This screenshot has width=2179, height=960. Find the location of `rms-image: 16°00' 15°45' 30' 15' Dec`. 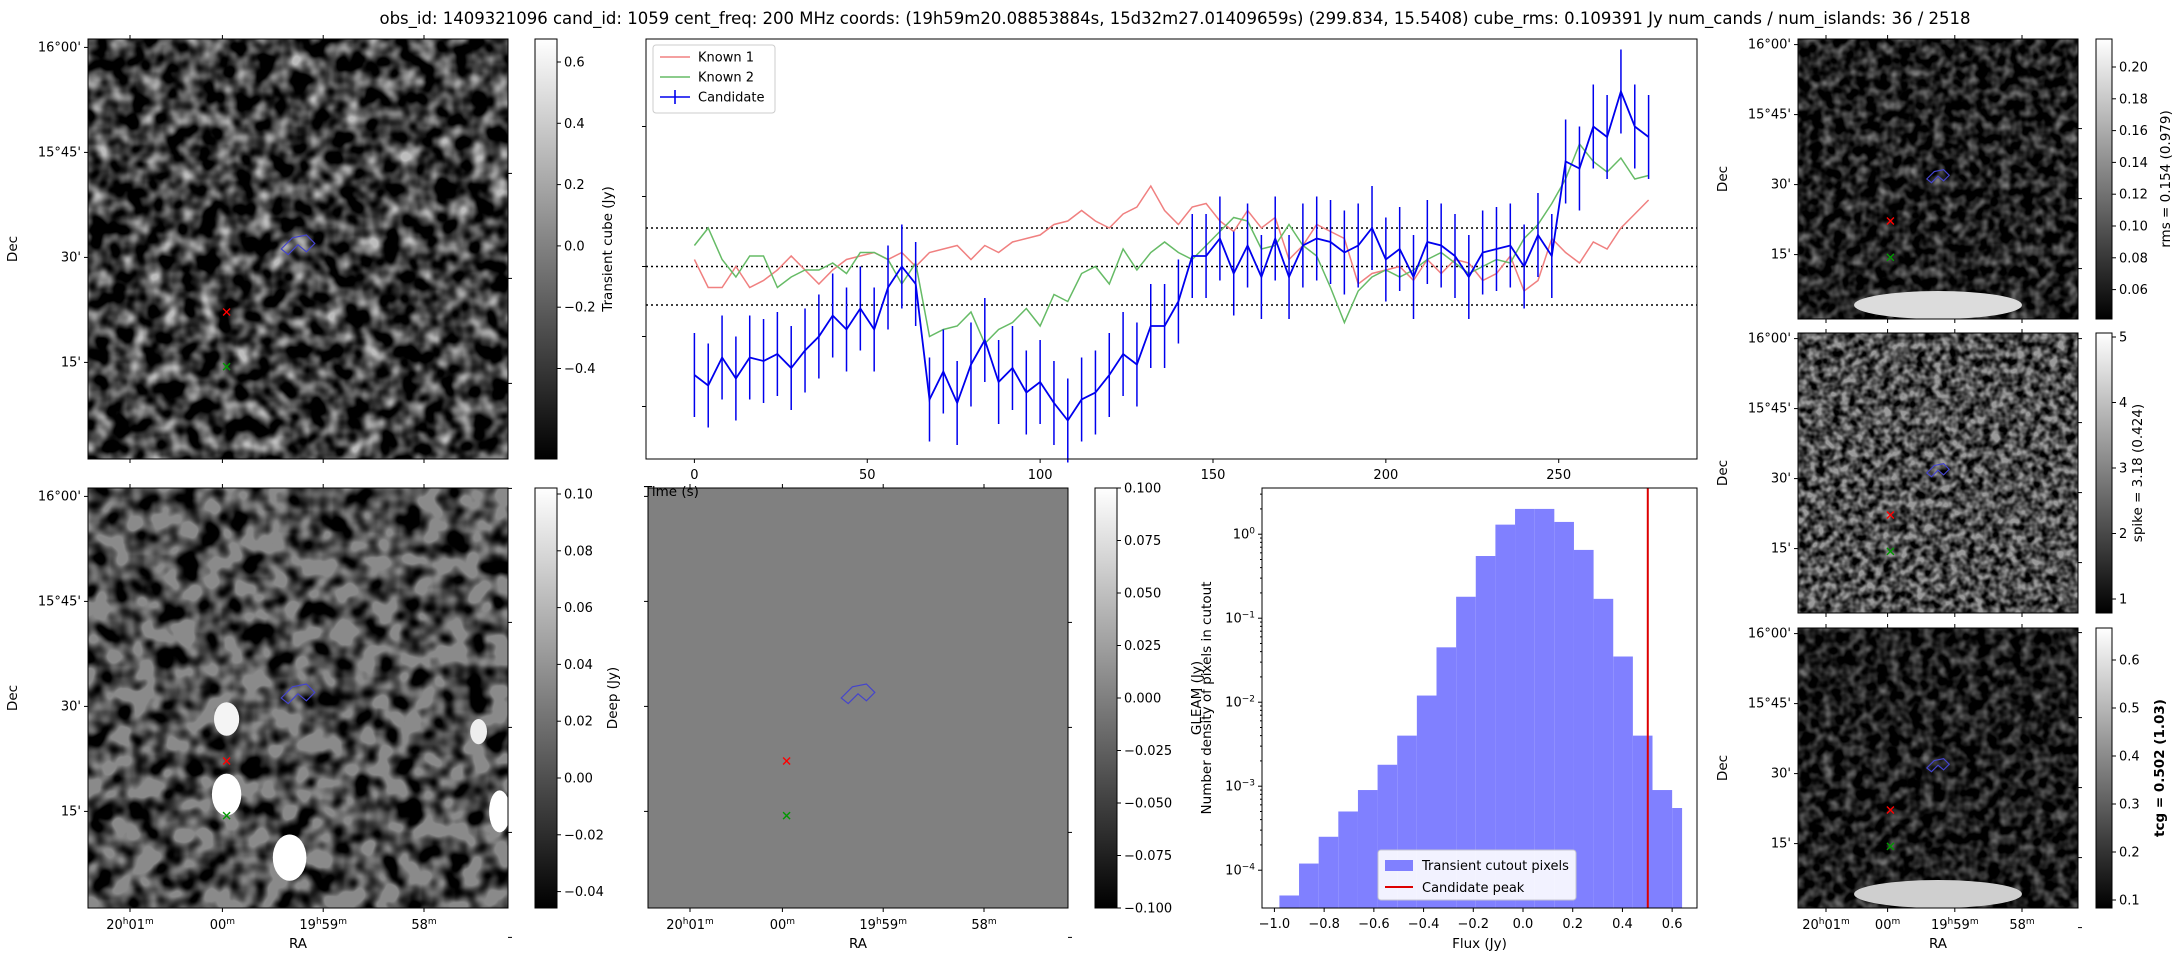

rms-image: 16°00' 15°45' 30' 15' Dec is located at coordinates (1898, 187).